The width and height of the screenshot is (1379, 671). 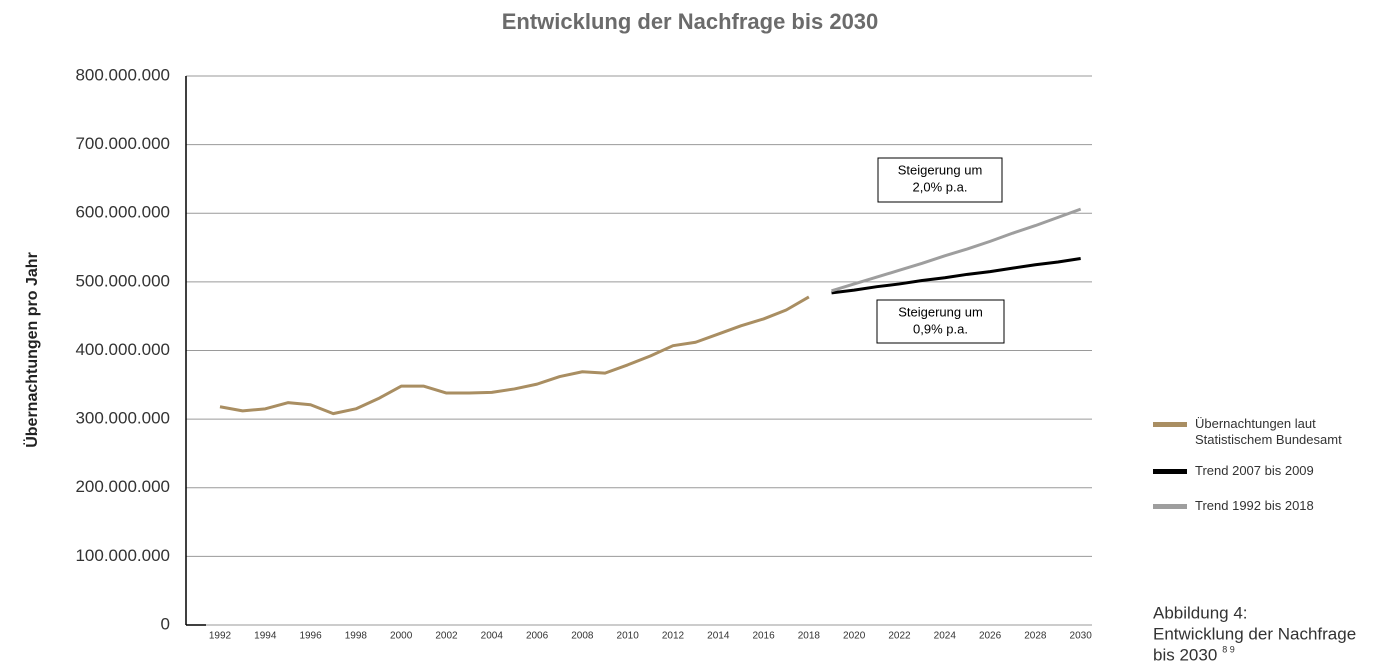 I want to click on x-tick-label: 2006, so click(x=537, y=636).